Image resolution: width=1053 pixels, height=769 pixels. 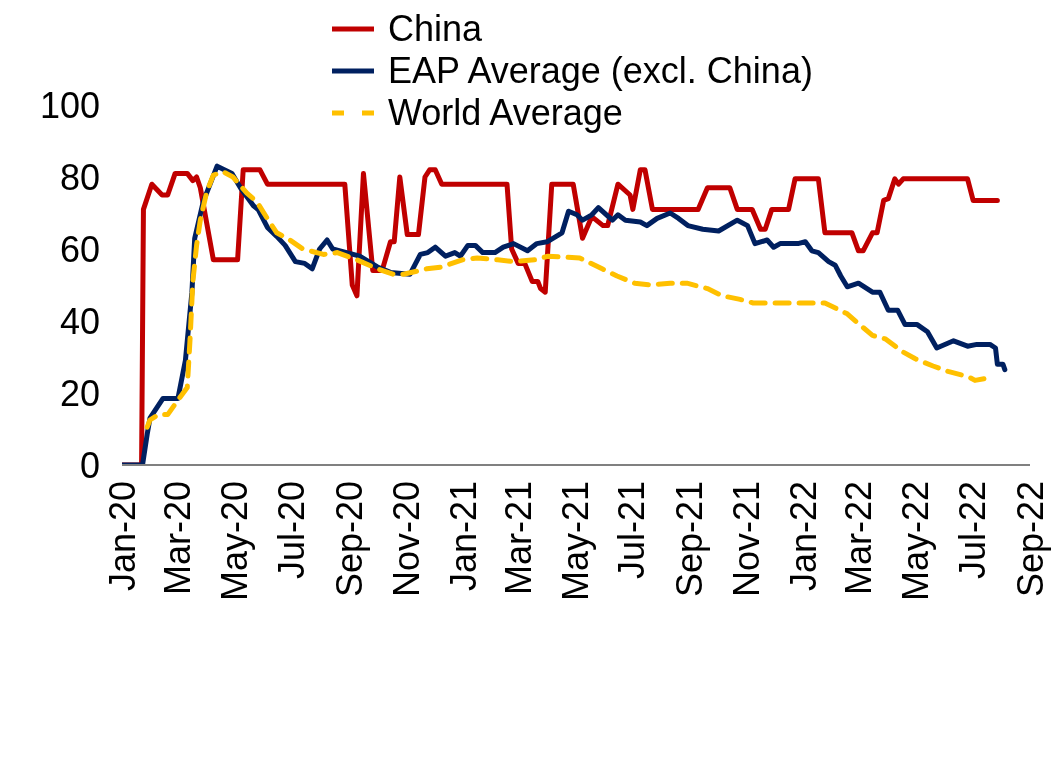 I want to click on x-tick-label: Sep-20, so click(x=349, y=539).